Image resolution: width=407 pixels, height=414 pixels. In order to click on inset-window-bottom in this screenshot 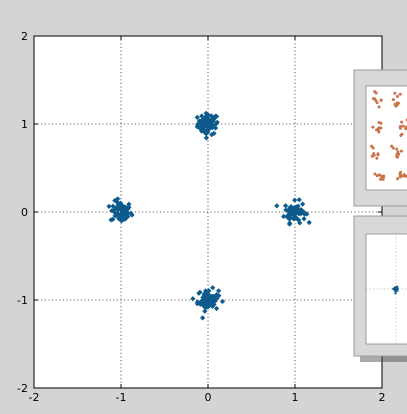, I will do `click(380, 288)`.